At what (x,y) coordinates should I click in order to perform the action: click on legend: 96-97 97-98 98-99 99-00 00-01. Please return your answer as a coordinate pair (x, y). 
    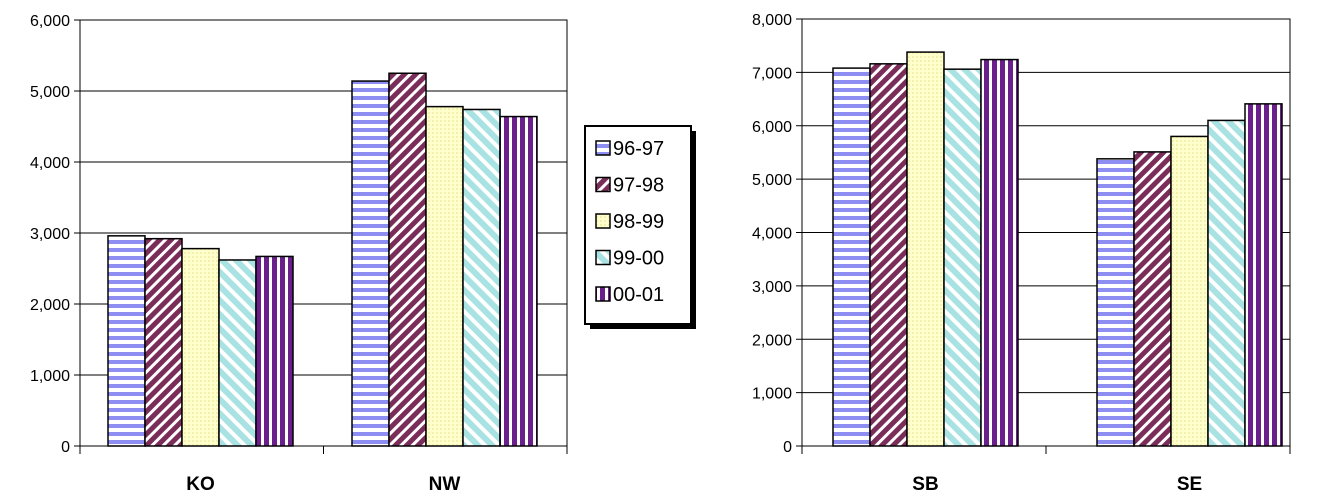
    Looking at the image, I should click on (640, 227).